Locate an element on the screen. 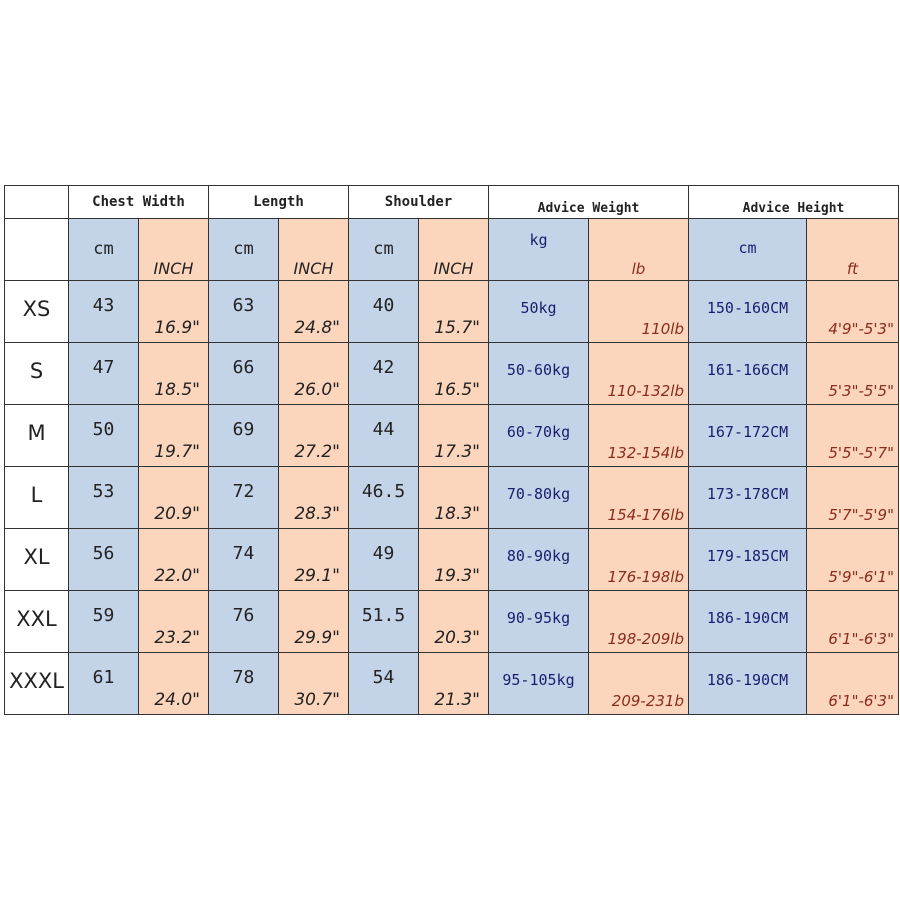 The image size is (900, 900). header-advice-weight: Advice Weight is located at coordinates (588, 202).